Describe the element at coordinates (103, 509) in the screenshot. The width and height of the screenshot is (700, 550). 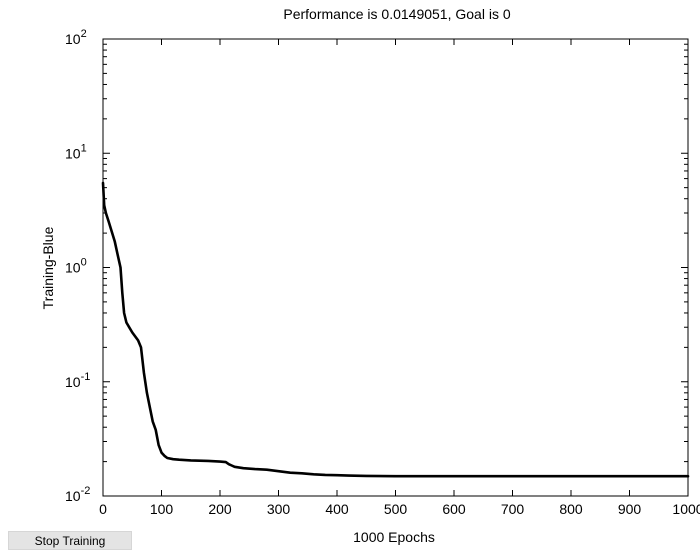
I see `x-tick-label: 0` at that location.